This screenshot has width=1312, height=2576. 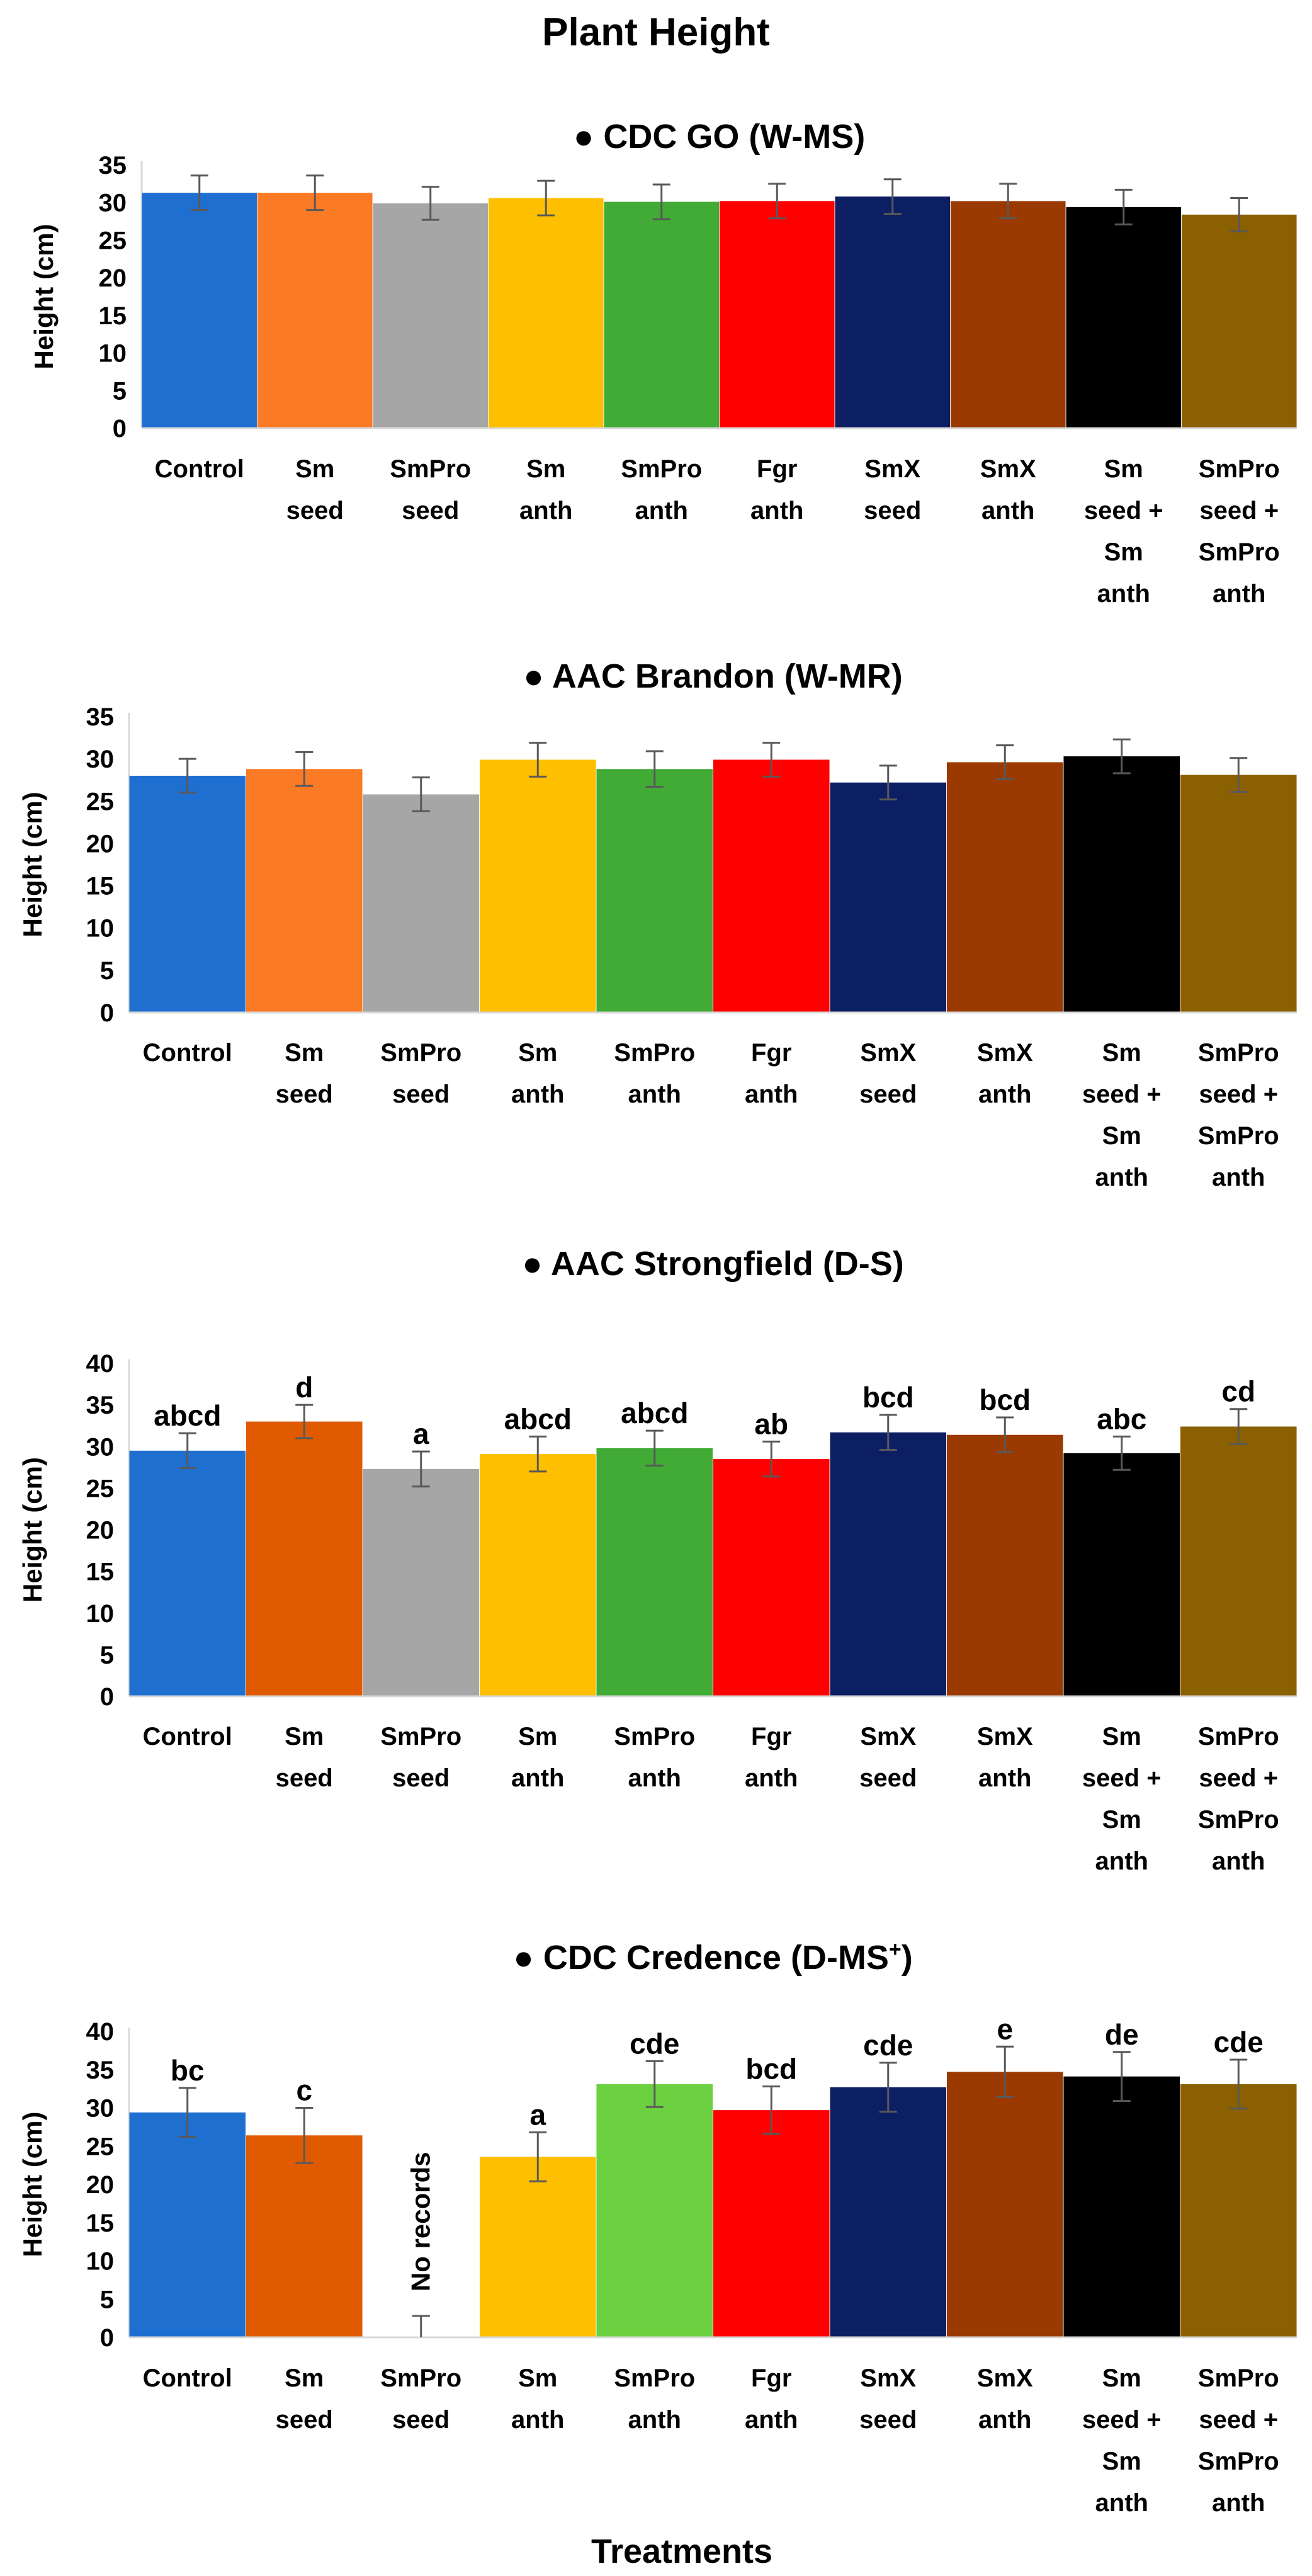 I want to click on significance-letter: cd, so click(x=1238, y=1391).